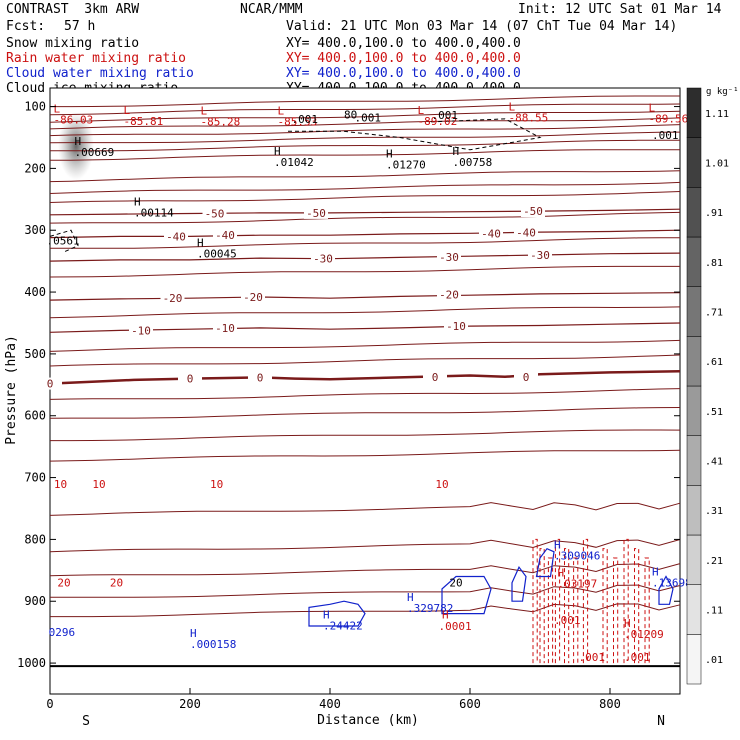 Image resolution: width=740 pixels, height=740 pixels. I want to click on cloud-ice-contour, so click(64, 241).